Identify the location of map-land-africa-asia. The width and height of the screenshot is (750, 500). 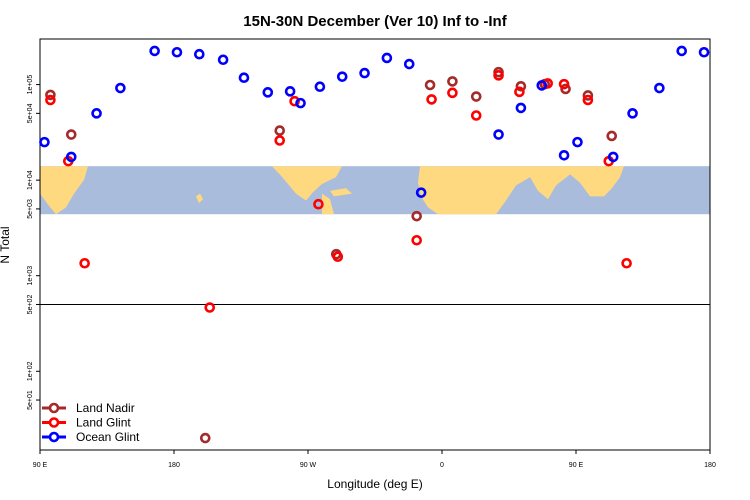
(521, 190).